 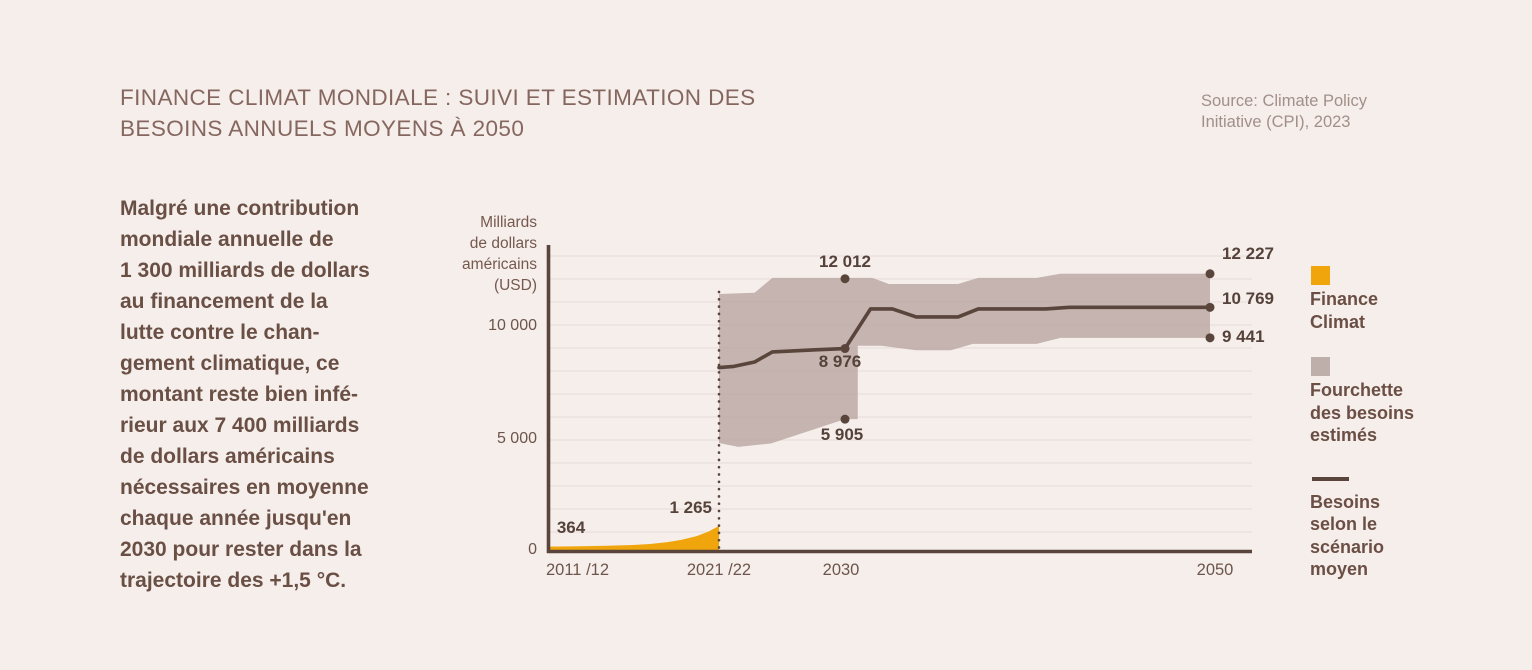 What do you see at coordinates (532, 549) in the screenshot?
I see `y-tick-0: 0` at bounding box center [532, 549].